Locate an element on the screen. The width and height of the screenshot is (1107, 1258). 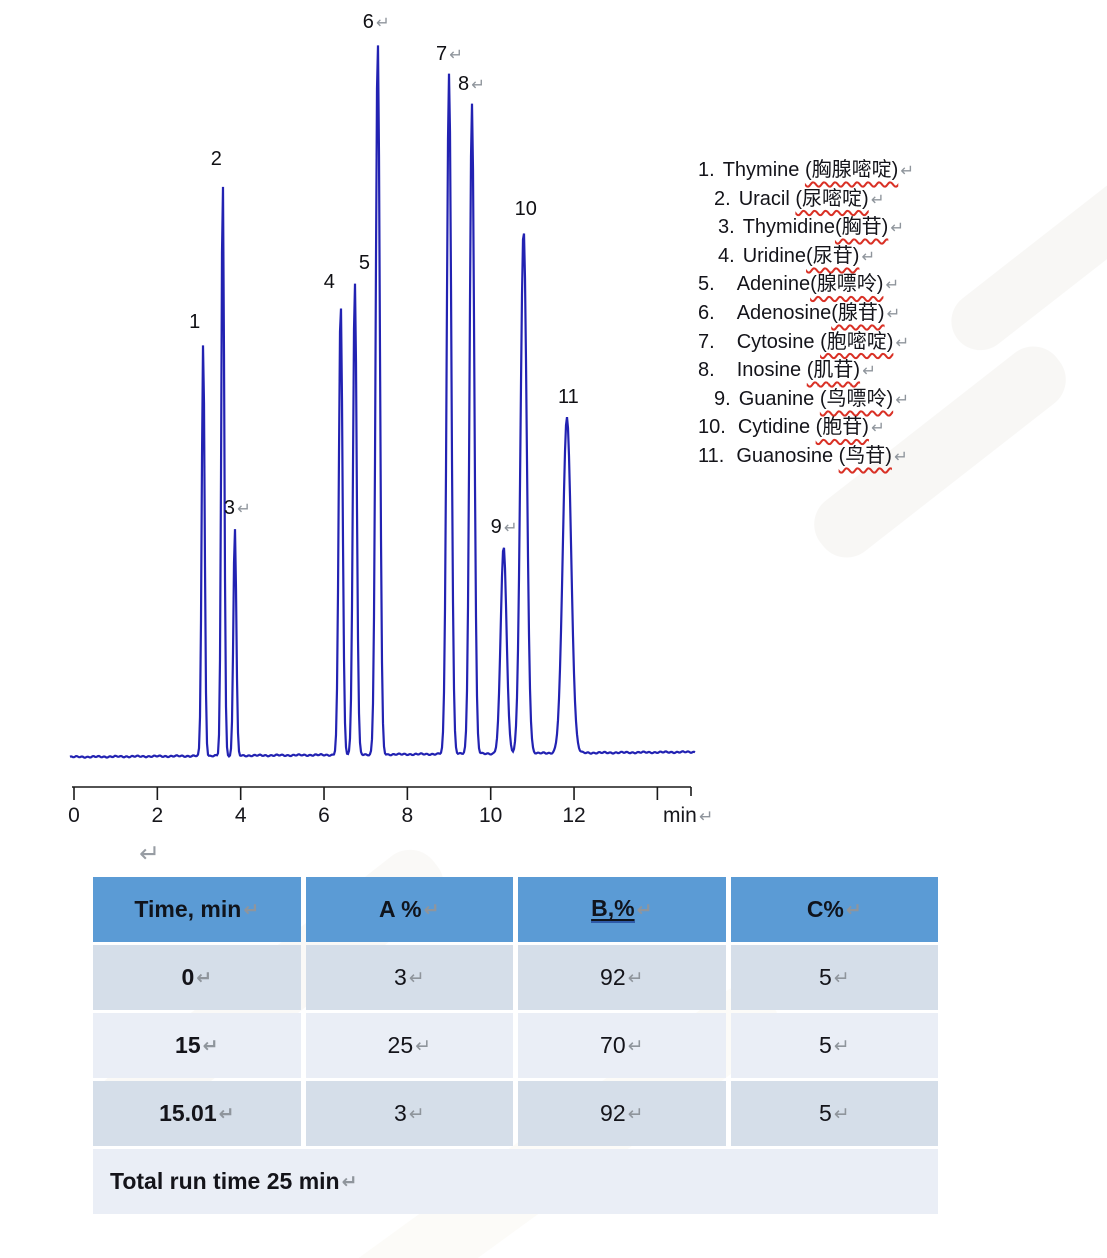
legend-item: 3. Thymidine(胸苷) ↵ is located at coordinates (806, 227).